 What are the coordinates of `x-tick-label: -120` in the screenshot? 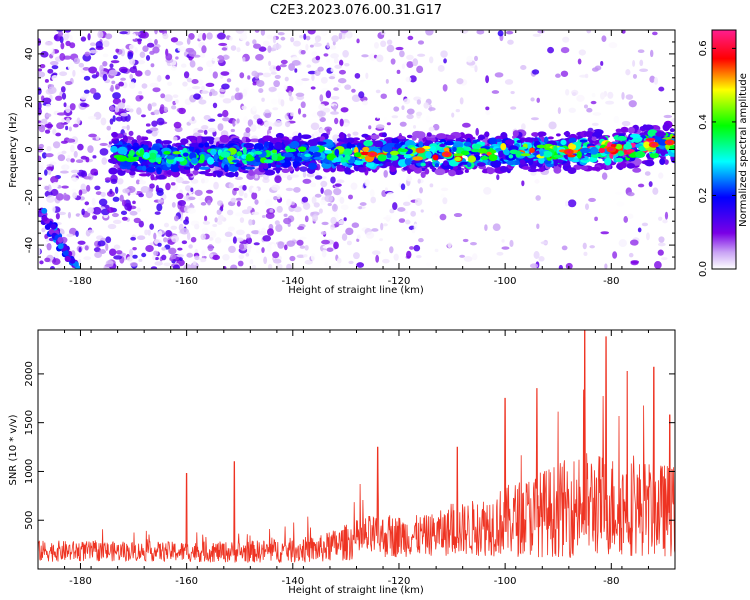 It's located at (399, 281).